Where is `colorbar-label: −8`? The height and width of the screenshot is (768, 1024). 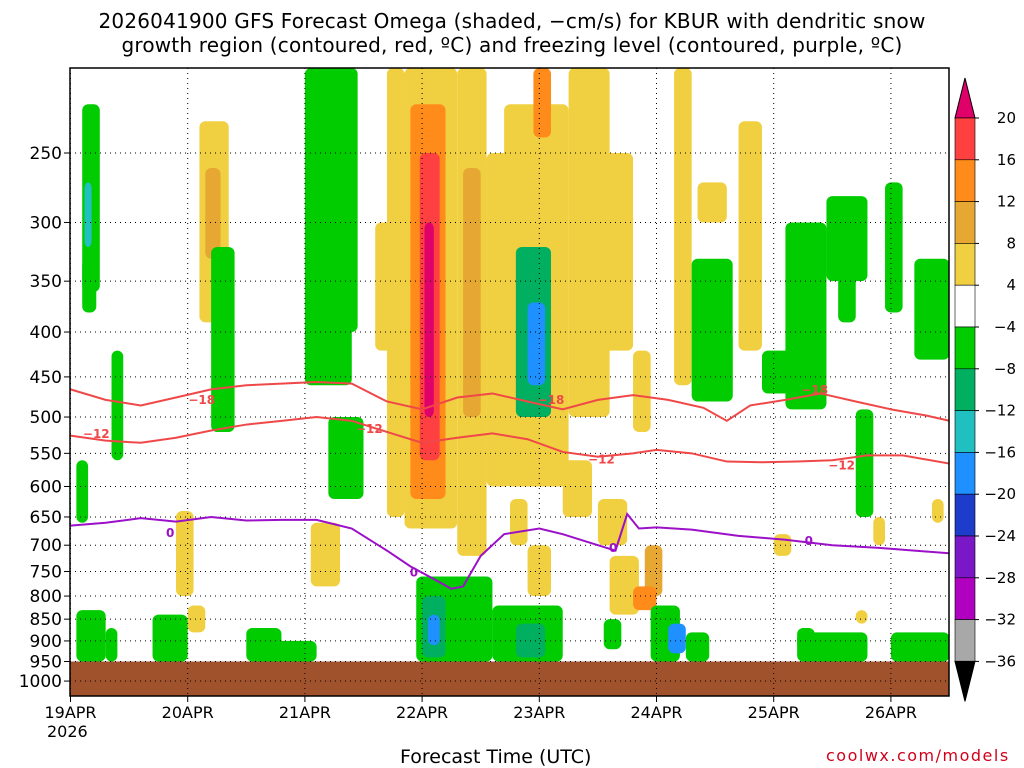 colorbar-label: −8 is located at coordinates (1005, 369).